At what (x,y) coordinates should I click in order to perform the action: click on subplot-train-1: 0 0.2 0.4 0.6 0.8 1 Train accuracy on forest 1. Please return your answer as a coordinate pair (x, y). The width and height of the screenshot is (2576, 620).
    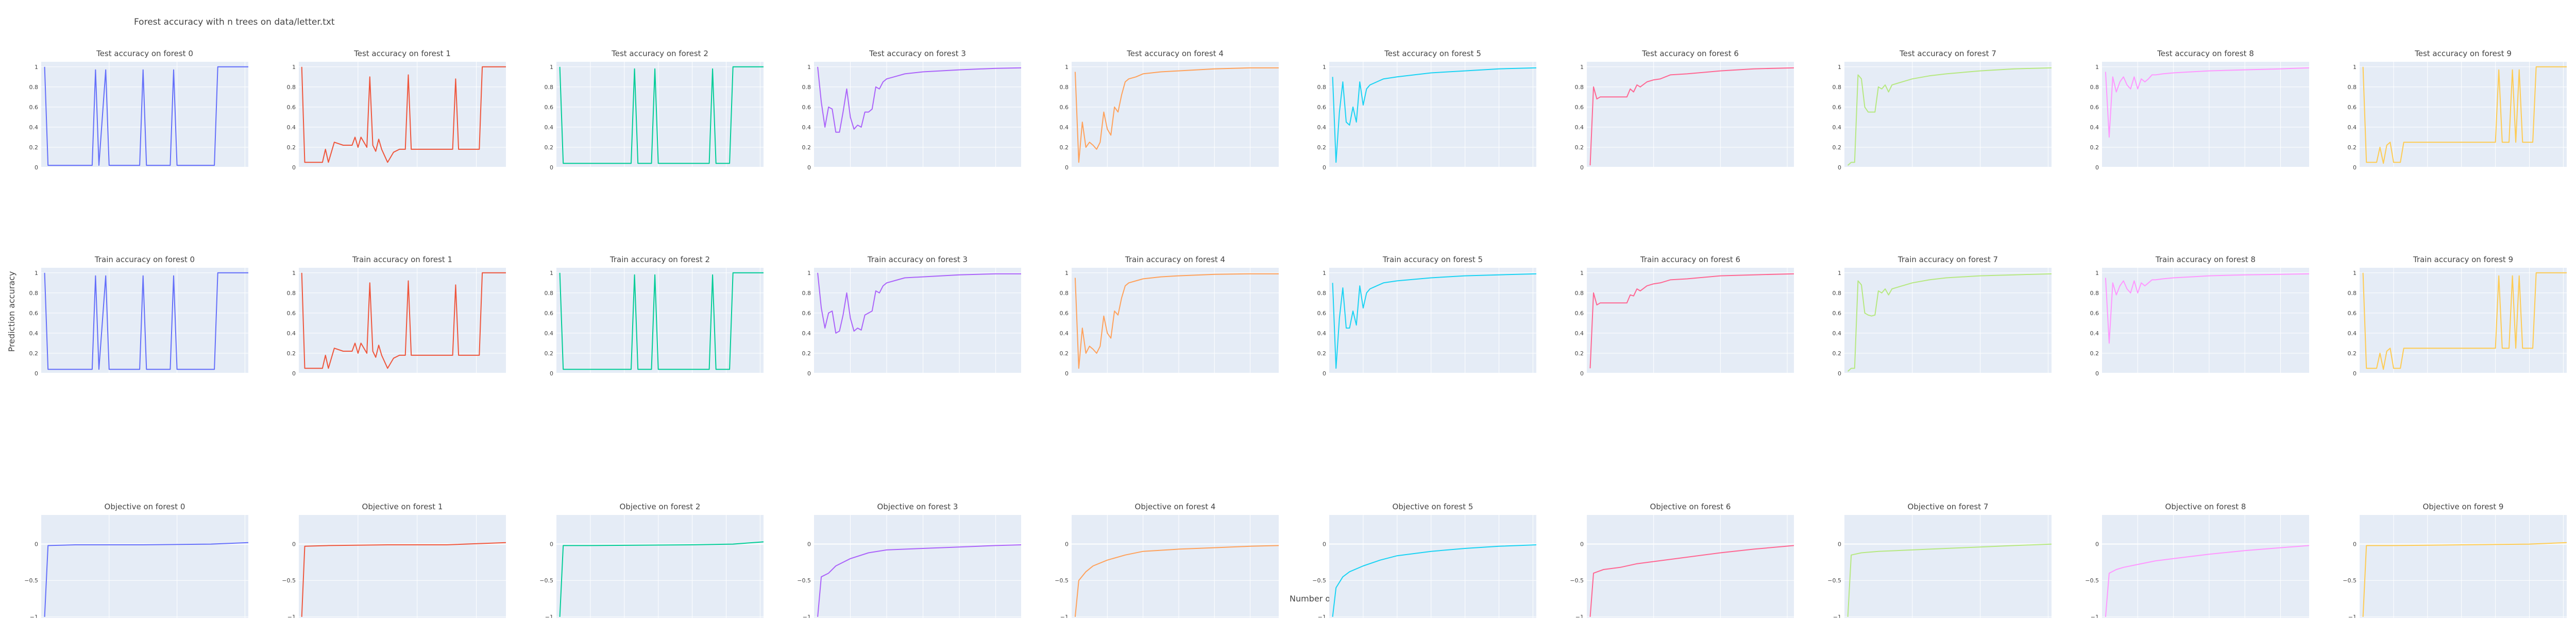
    Looking at the image, I should click on (396, 316).